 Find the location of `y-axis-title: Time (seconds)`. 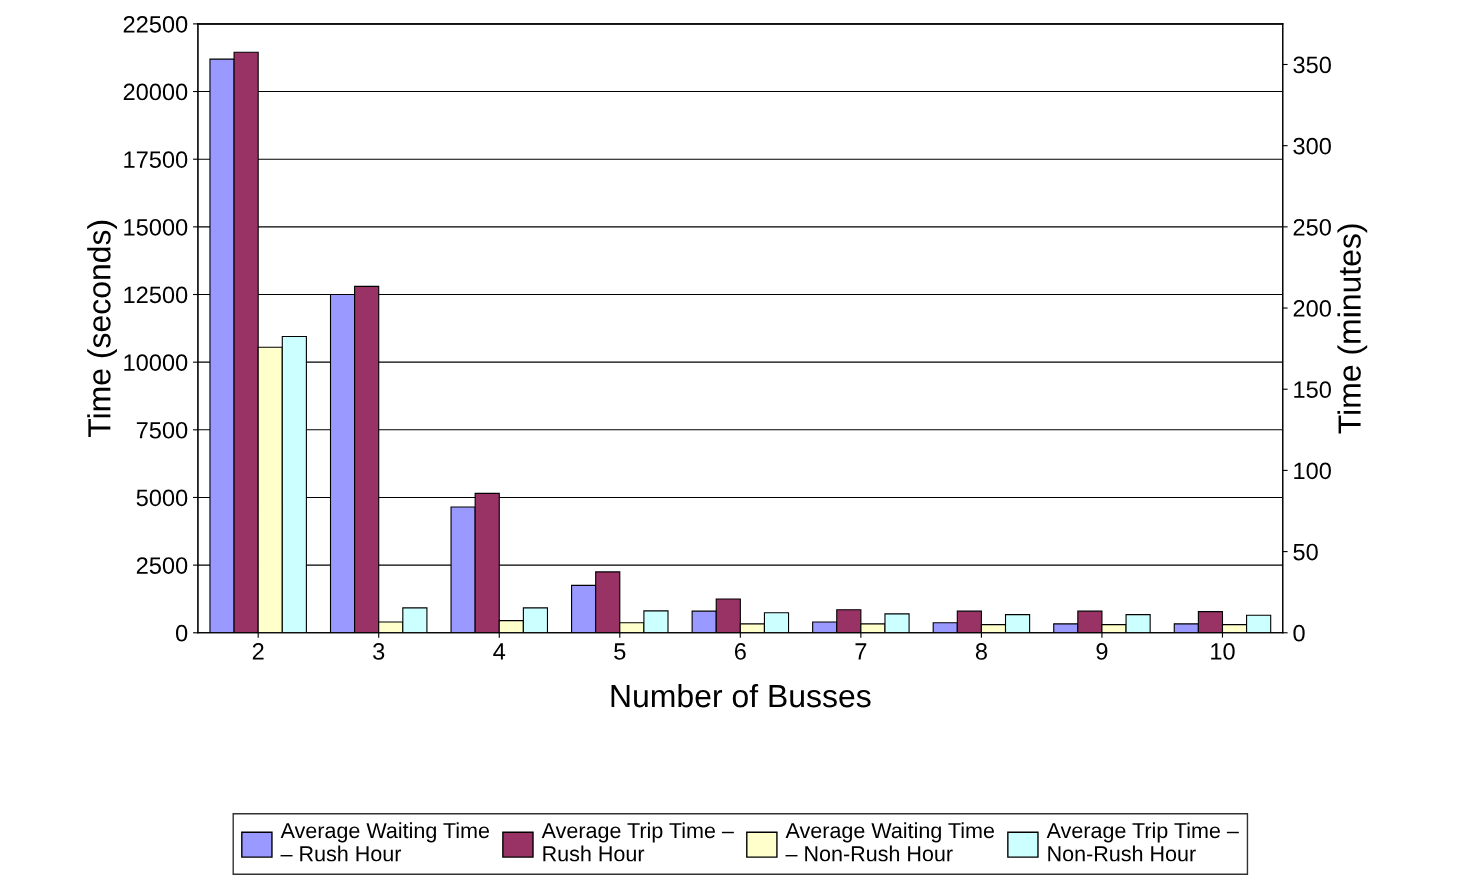

y-axis-title: Time (seconds) is located at coordinates (102, 329).